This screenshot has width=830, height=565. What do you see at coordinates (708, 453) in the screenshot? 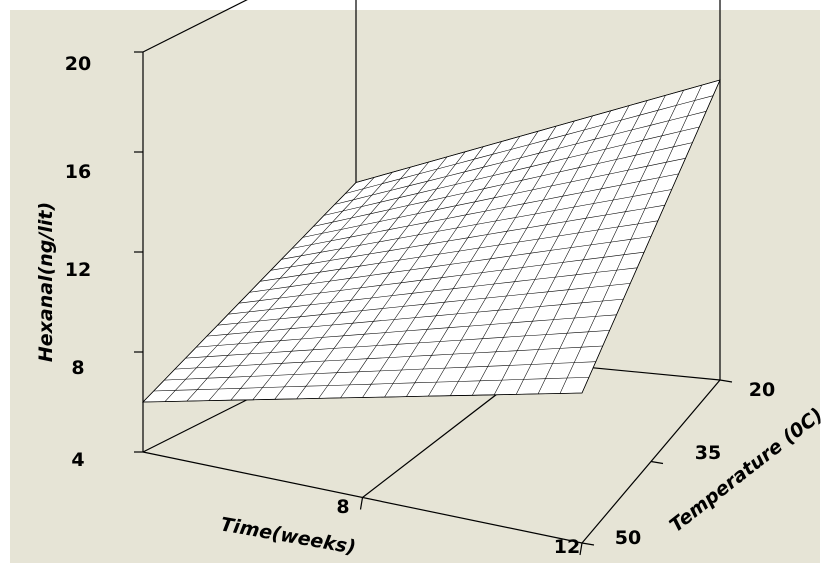
I see `y-tick-label-35: 35` at bounding box center [708, 453].